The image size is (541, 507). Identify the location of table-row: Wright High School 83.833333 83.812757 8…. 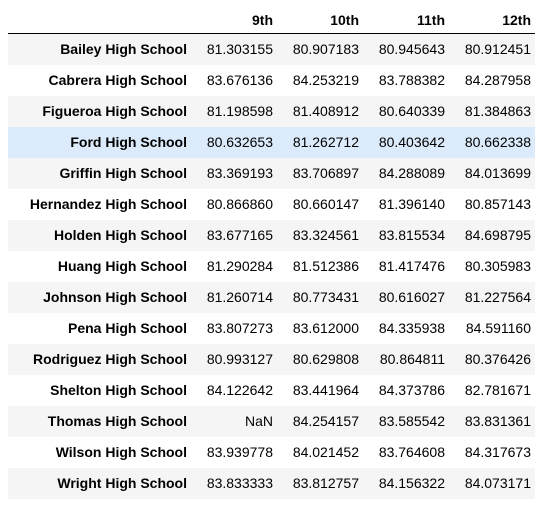
(271, 483).